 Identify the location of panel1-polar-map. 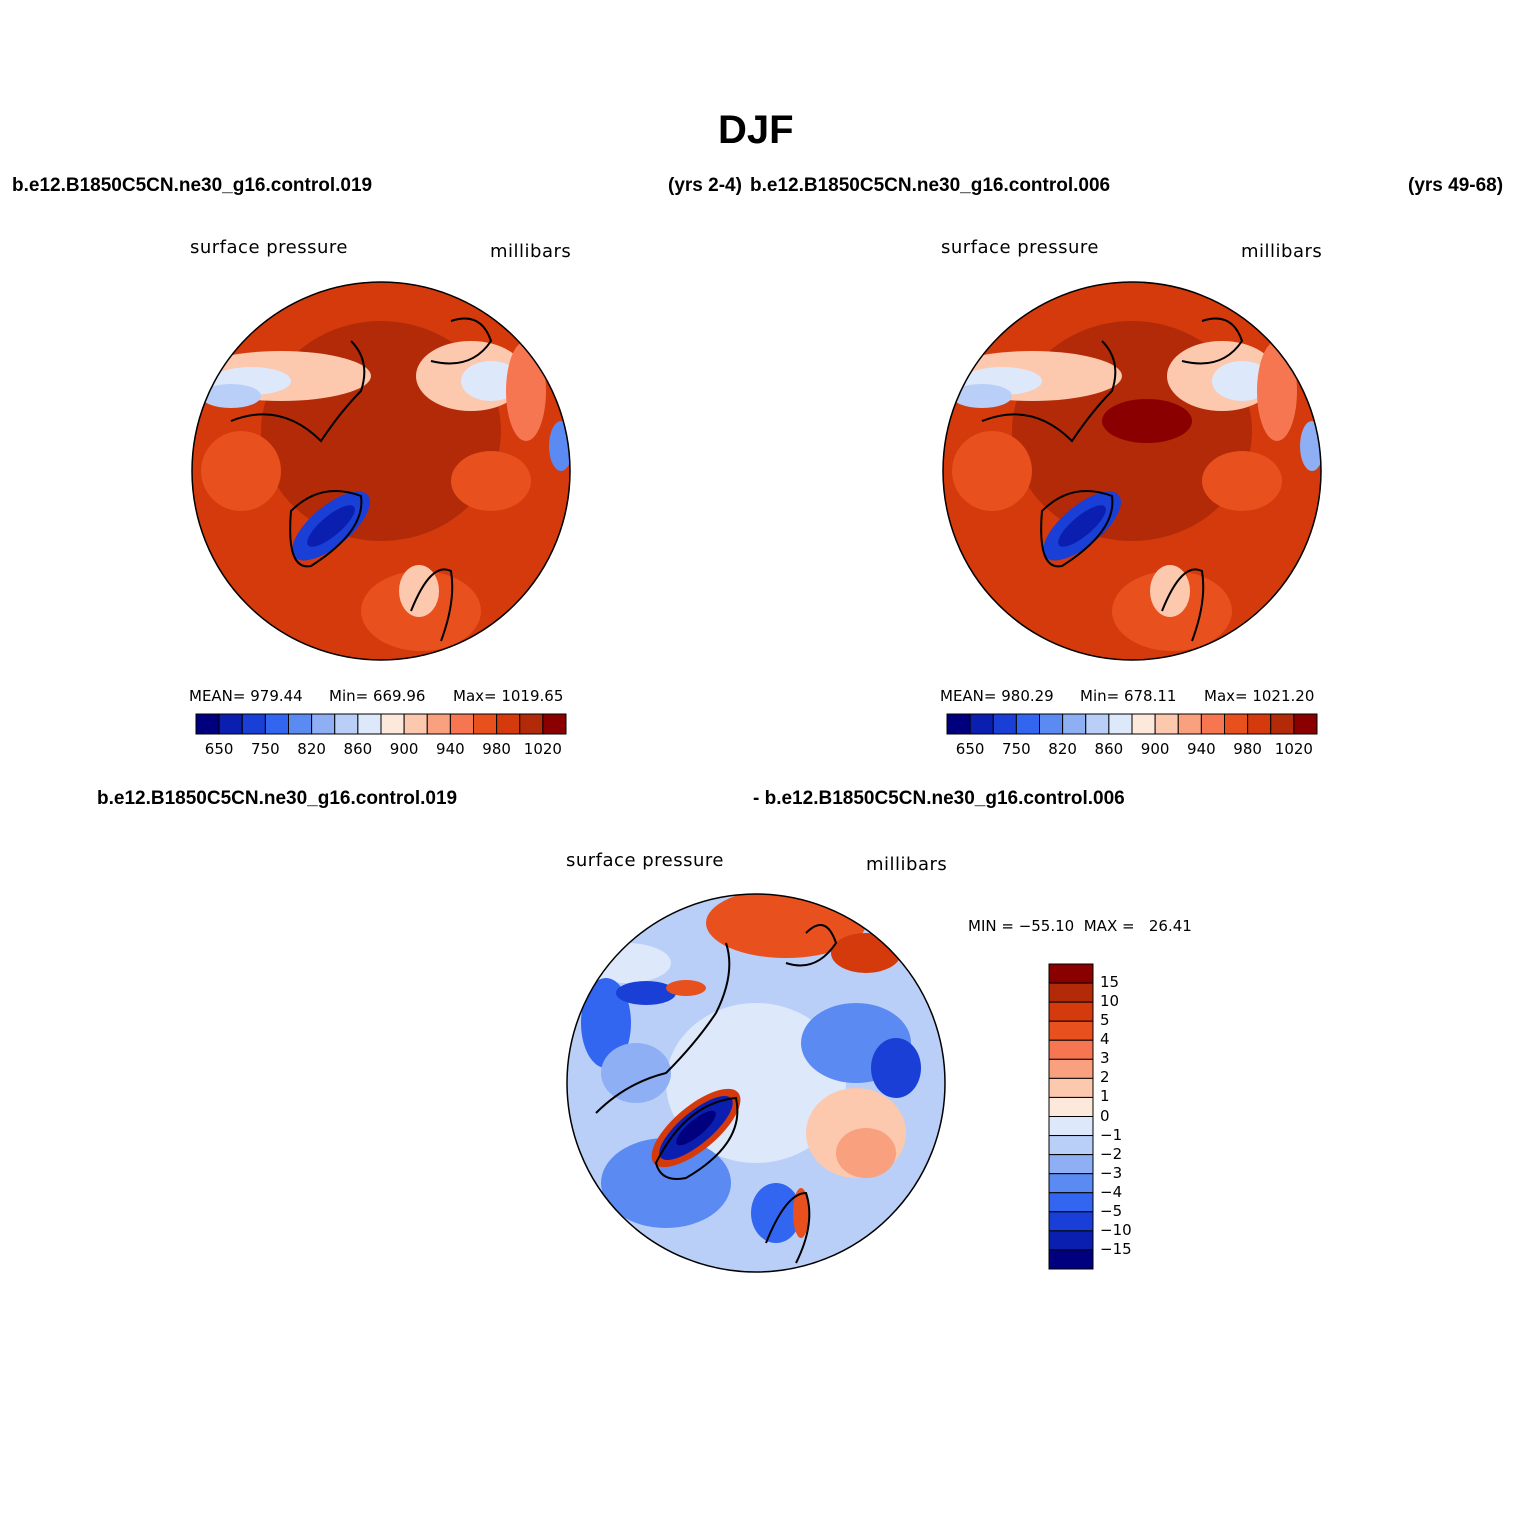
(381, 471).